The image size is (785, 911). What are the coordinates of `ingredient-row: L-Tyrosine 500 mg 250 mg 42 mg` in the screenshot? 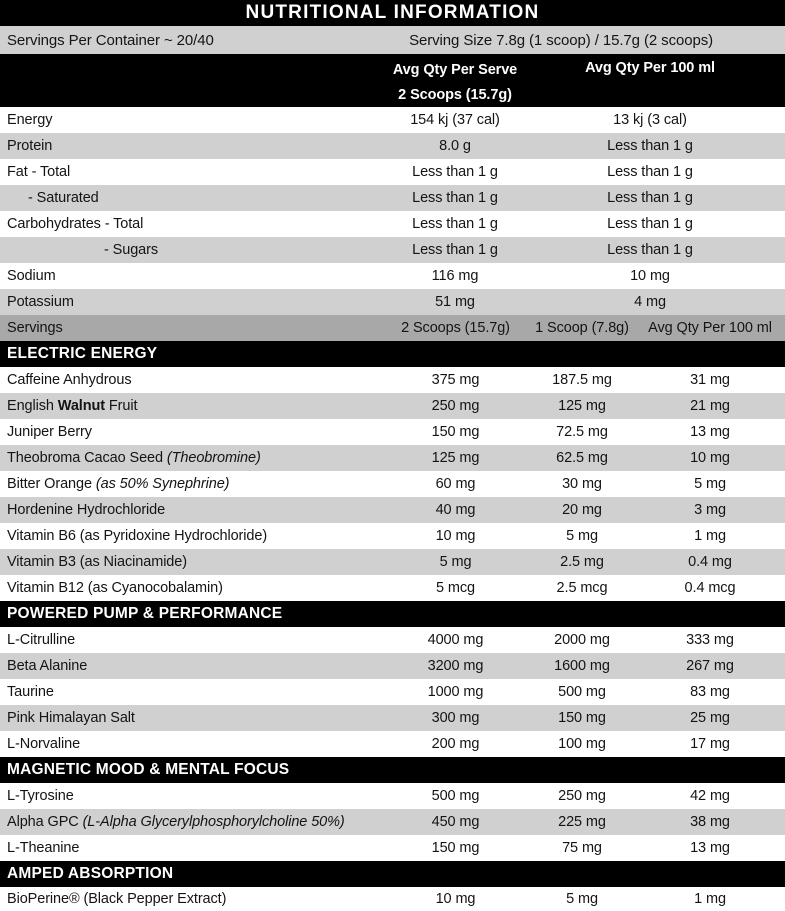 It's located at (392, 796).